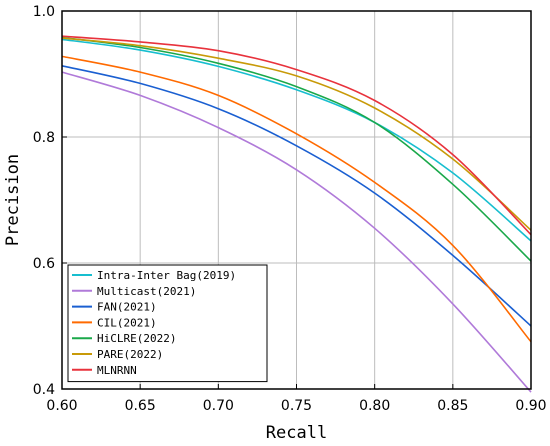 The image size is (550, 446). Describe the element at coordinates (136, 338) in the screenshot. I see `legend-label-4: HiCLRE(2022)` at that location.